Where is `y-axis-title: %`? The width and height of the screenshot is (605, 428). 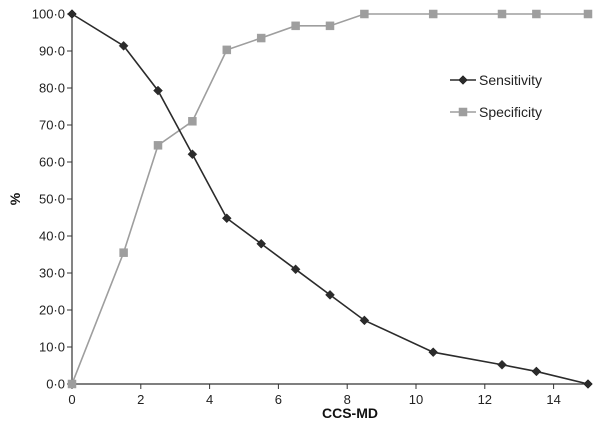 y-axis-title: % is located at coordinates (15, 198).